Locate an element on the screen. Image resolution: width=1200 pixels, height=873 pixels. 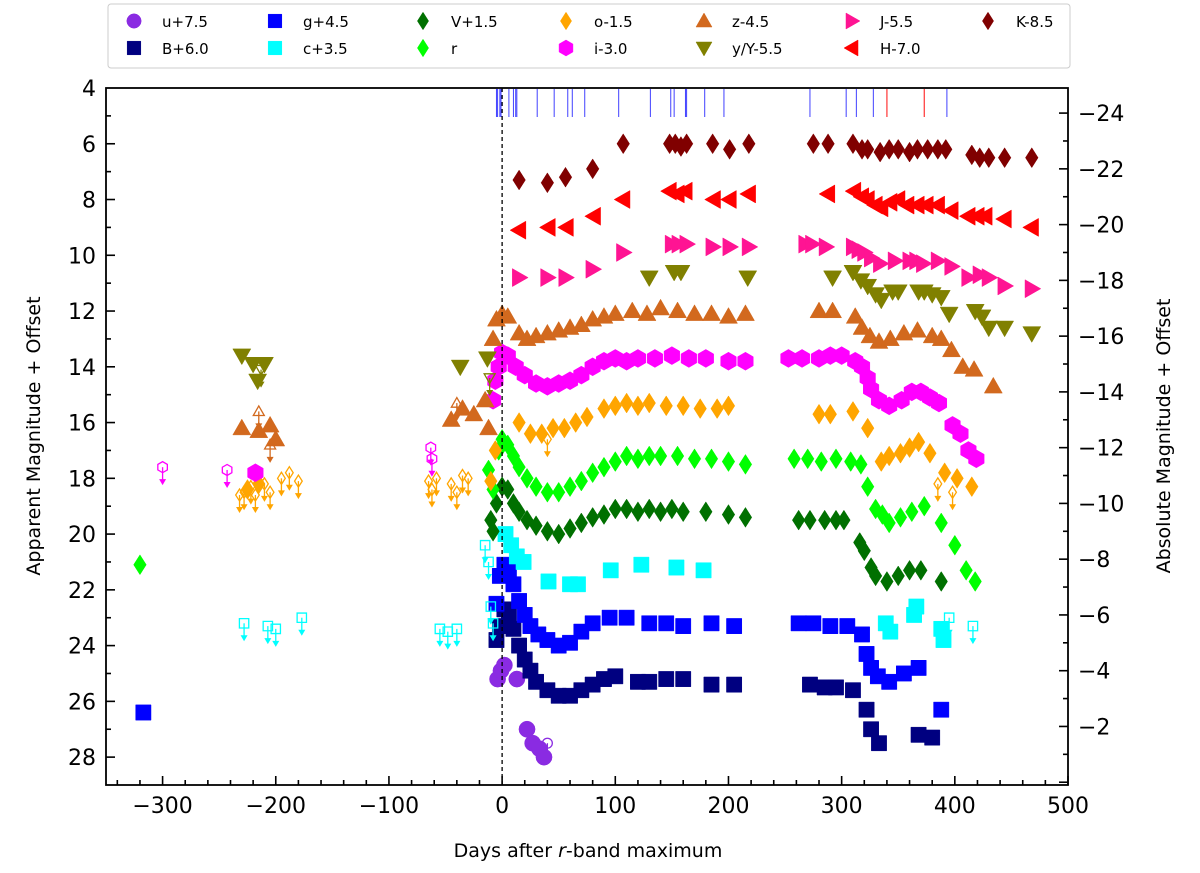
y-tick-label: 4 is located at coordinates (89, 89).